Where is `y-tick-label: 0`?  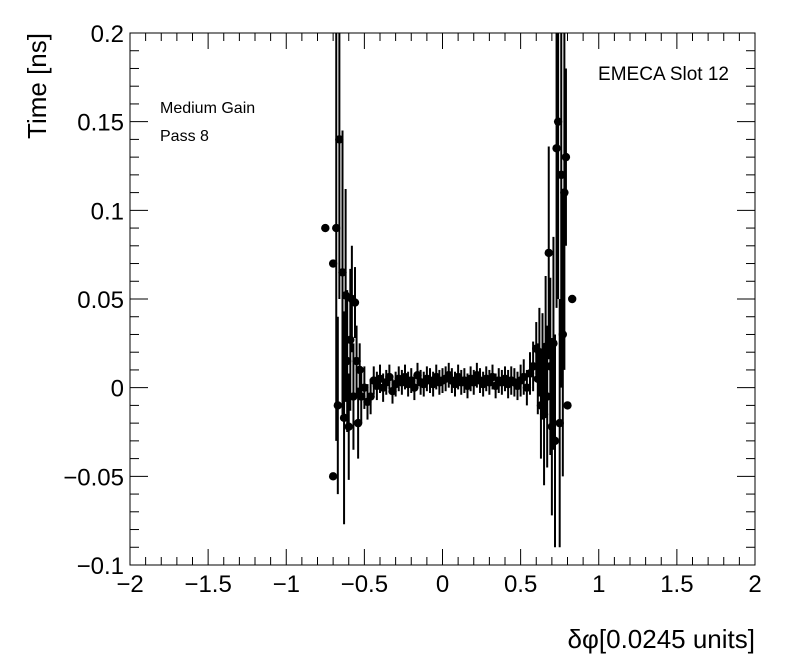
y-tick-label: 0 is located at coordinates (117, 389).